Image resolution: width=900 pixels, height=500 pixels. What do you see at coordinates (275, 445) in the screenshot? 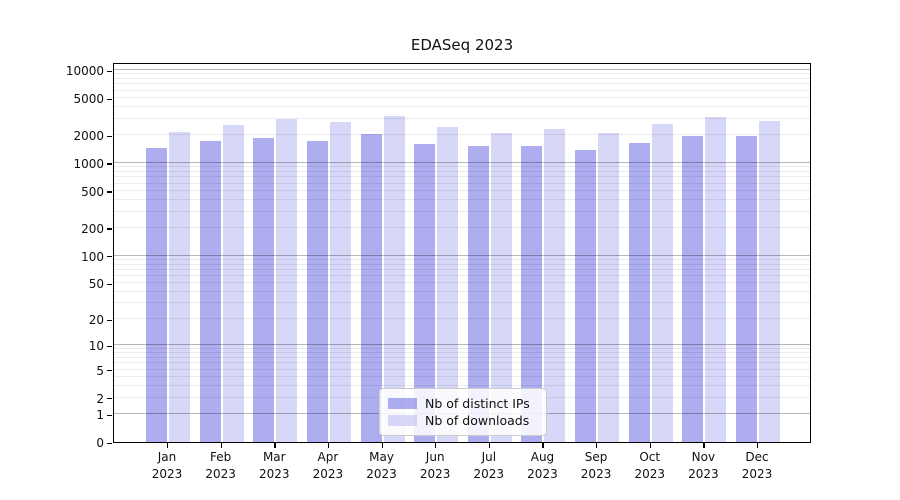
I see `x-tick-mark-mar` at bounding box center [275, 445].